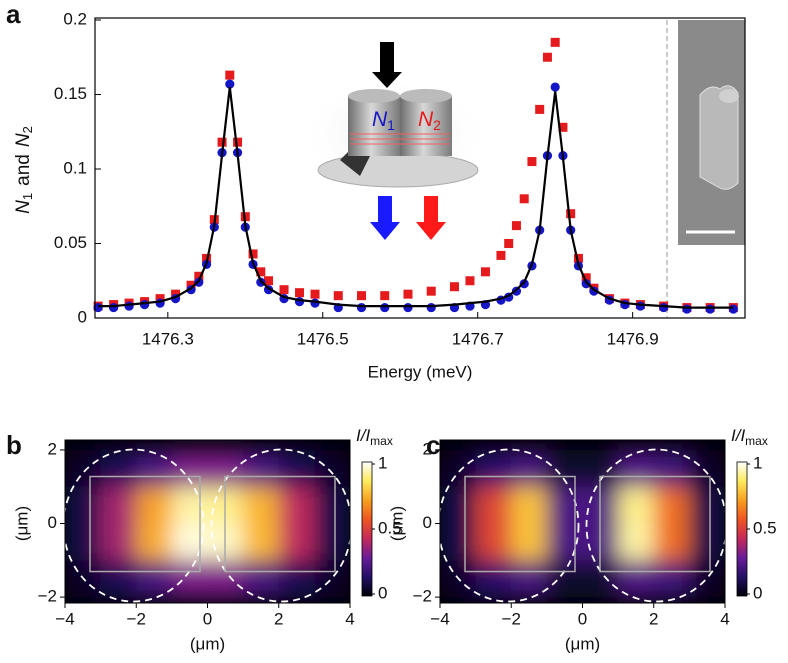 The image size is (788, 663). I want to click on x-tick-label: 1476.5, so click(323, 338).